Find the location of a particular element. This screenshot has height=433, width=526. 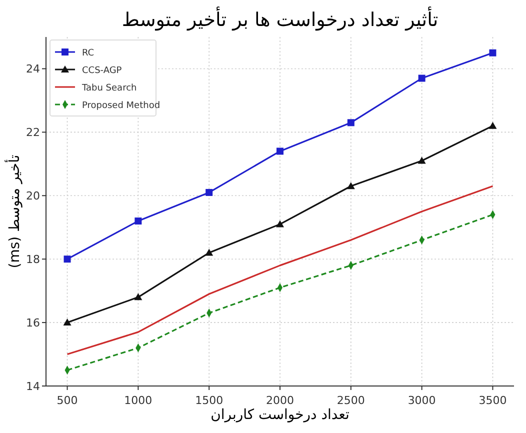

y-tick-label: 24 is located at coordinates (33, 69).